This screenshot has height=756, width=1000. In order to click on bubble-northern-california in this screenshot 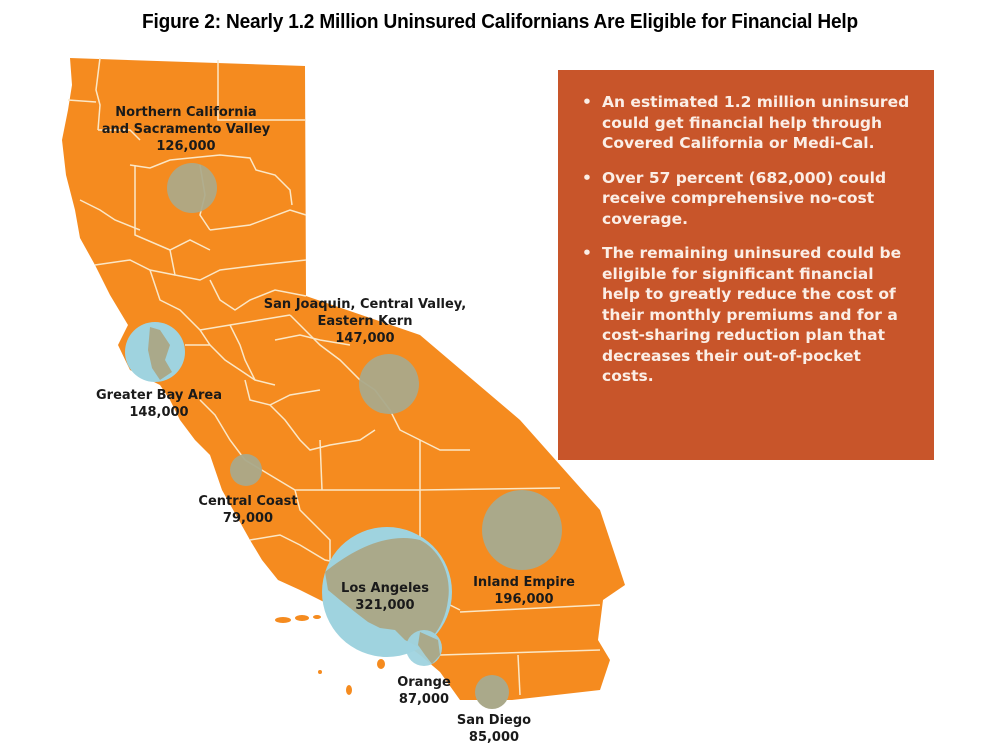, I will do `click(192, 188)`.